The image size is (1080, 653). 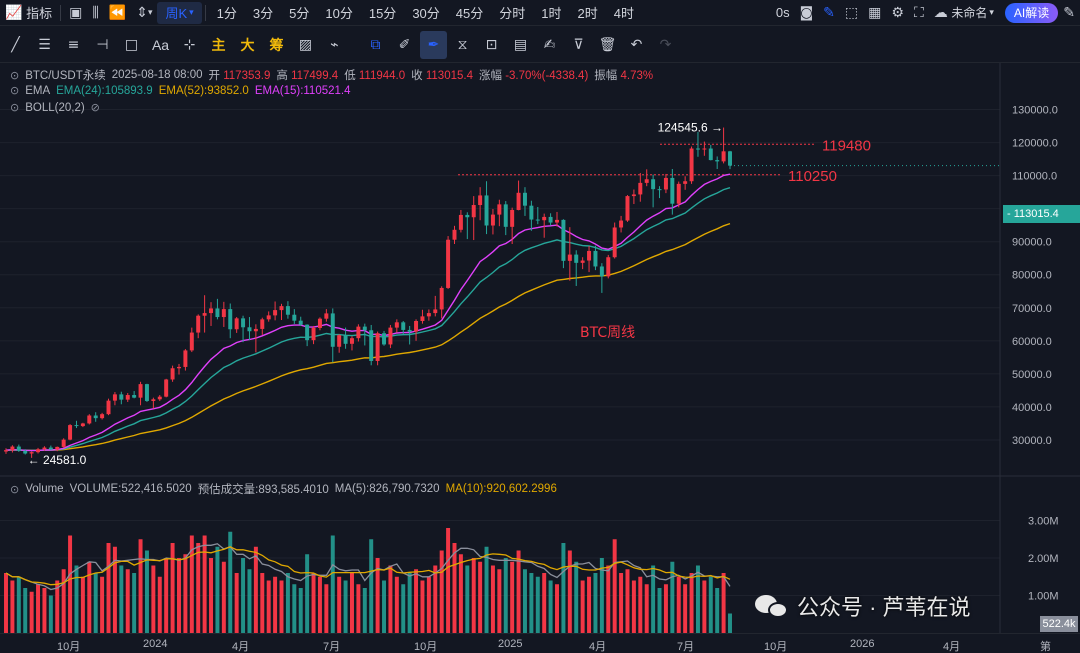 I want to click on screenshot-button: ◙, so click(x=807, y=13).